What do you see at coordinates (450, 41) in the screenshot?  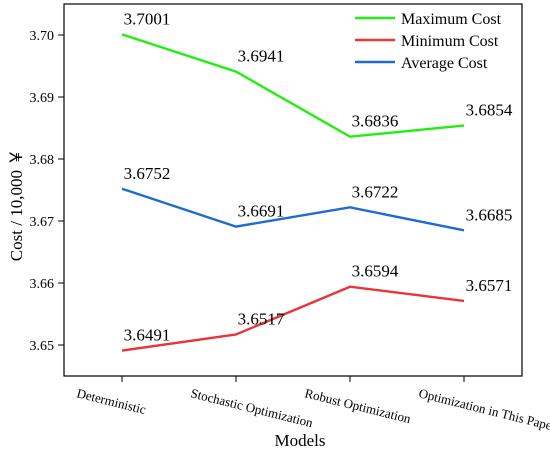 I see `minimum-cost-legend-label: Minimum Cost` at bounding box center [450, 41].